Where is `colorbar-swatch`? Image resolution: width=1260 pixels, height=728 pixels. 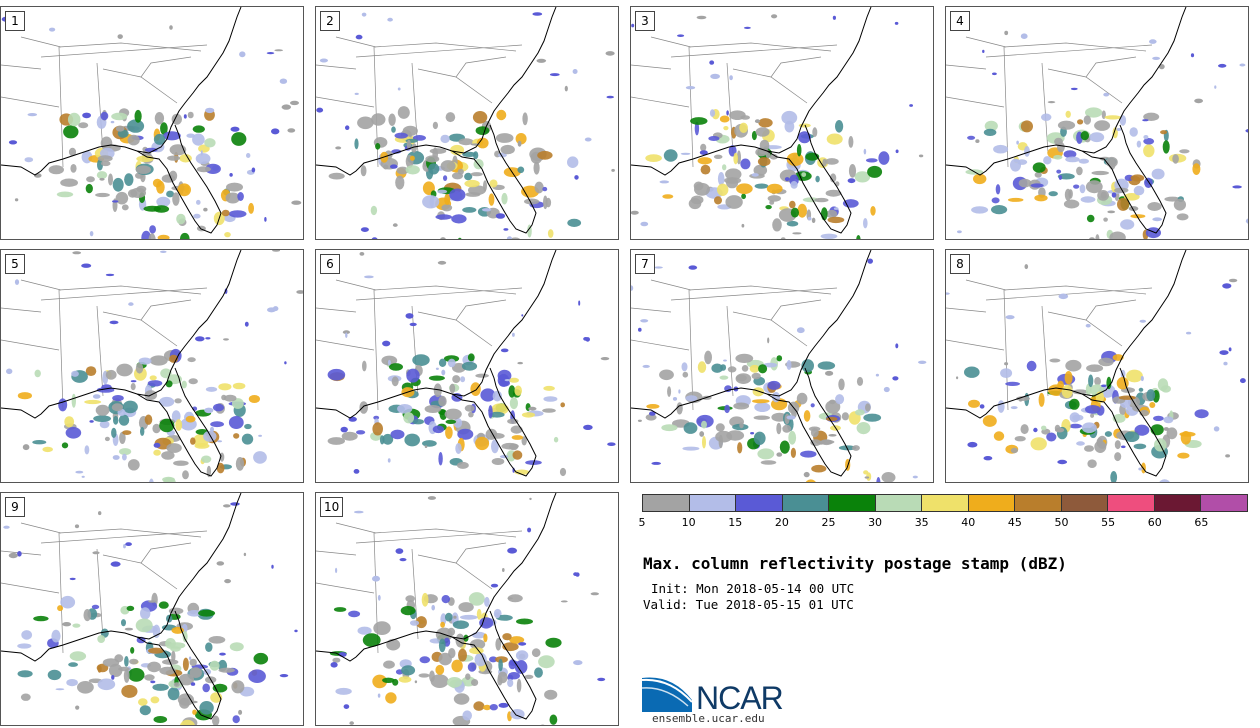
colorbar-swatch is located at coordinates (1131, 503).